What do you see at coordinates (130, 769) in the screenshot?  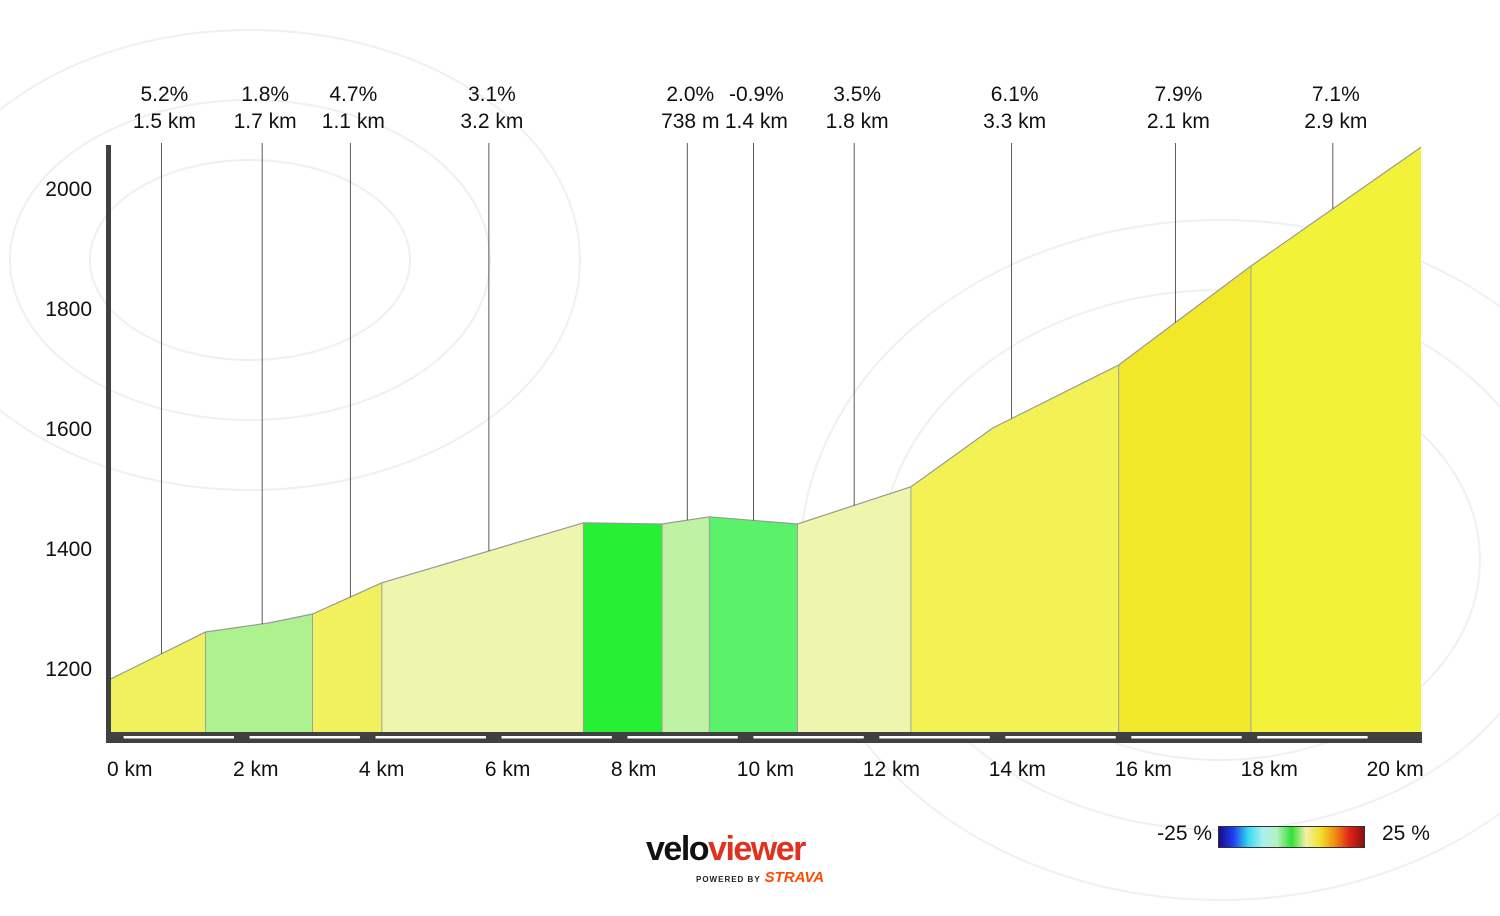 I see `x-tick-label: 0 km` at bounding box center [130, 769].